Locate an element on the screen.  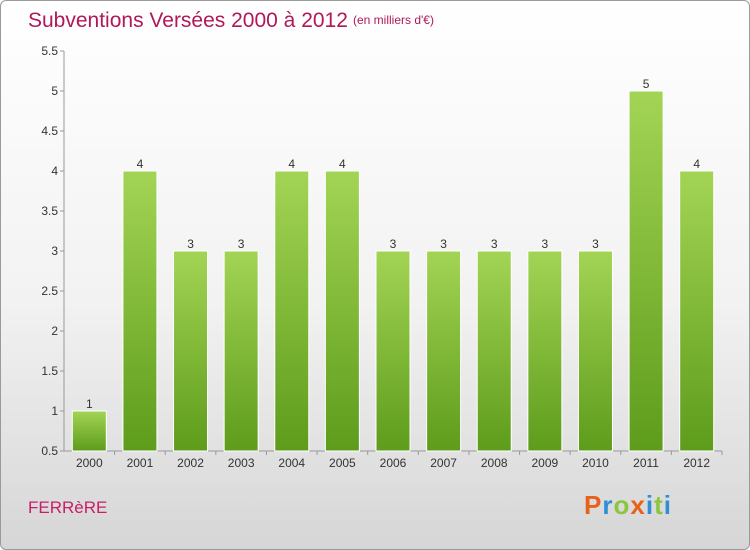
y-tick-label: 5.5 is located at coordinates (49, 51).